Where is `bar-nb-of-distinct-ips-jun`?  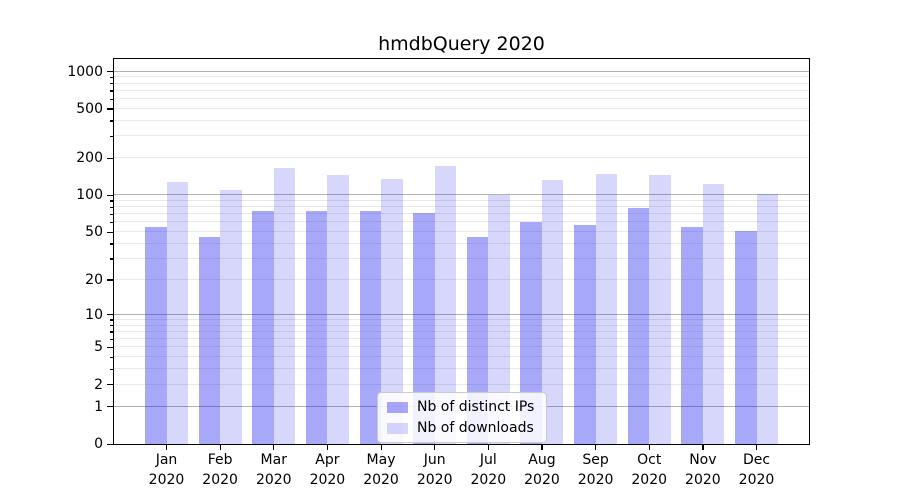
bar-nb-of-distinct-ips-jun is located at coordinates (424, 328).